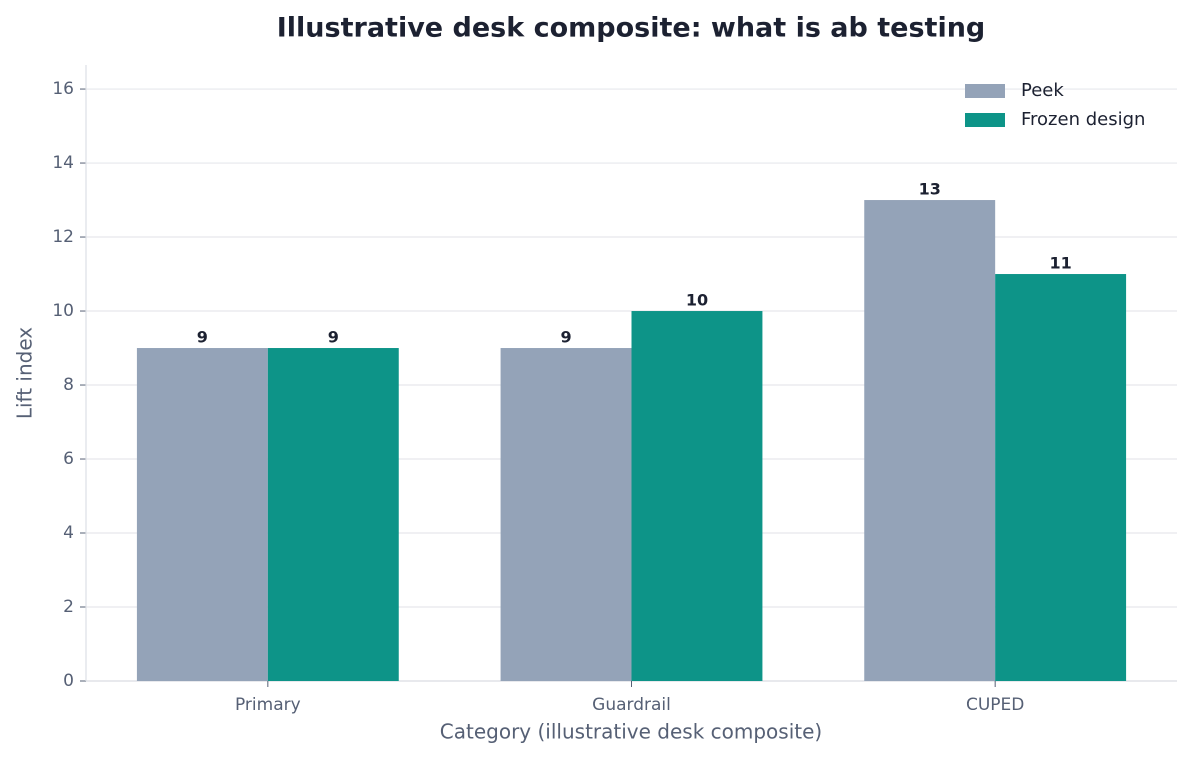  I want to click on y-axis-label: Lift index, so click(25, 373).